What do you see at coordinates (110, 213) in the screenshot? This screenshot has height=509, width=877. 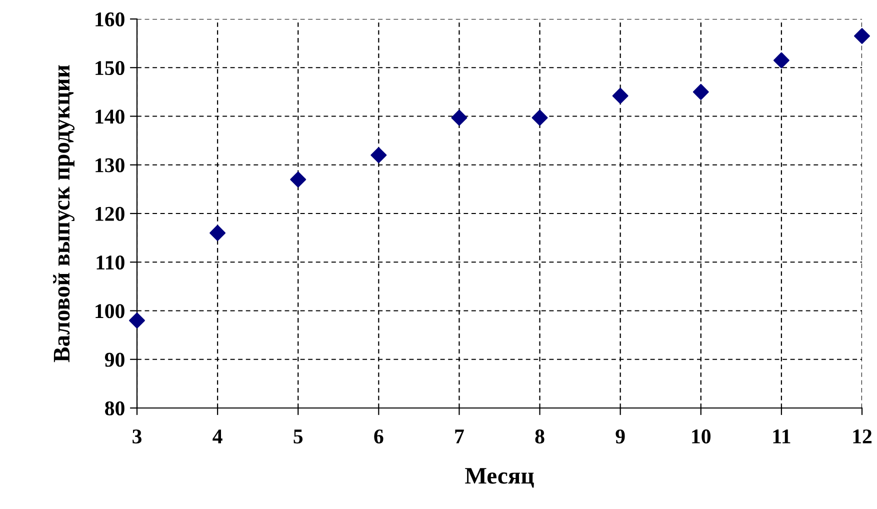 I see `y-tick-label: 120` at bounding box center [110, 213].